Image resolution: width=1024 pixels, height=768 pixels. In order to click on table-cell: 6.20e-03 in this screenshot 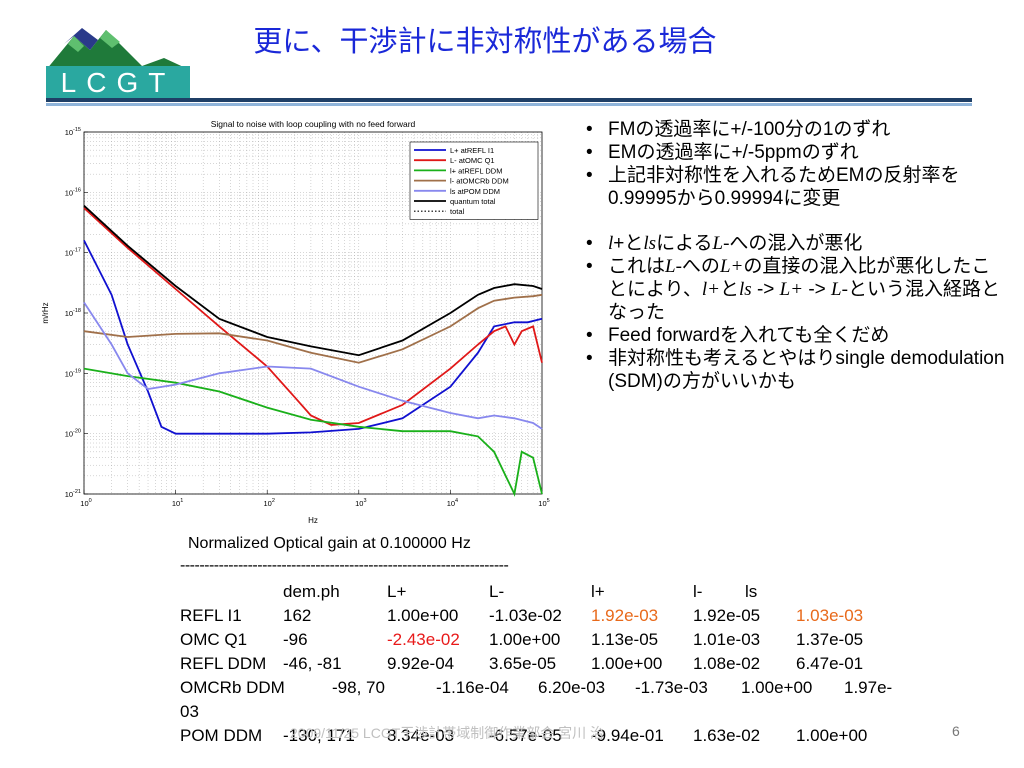, I will do `click(572, 687)`.